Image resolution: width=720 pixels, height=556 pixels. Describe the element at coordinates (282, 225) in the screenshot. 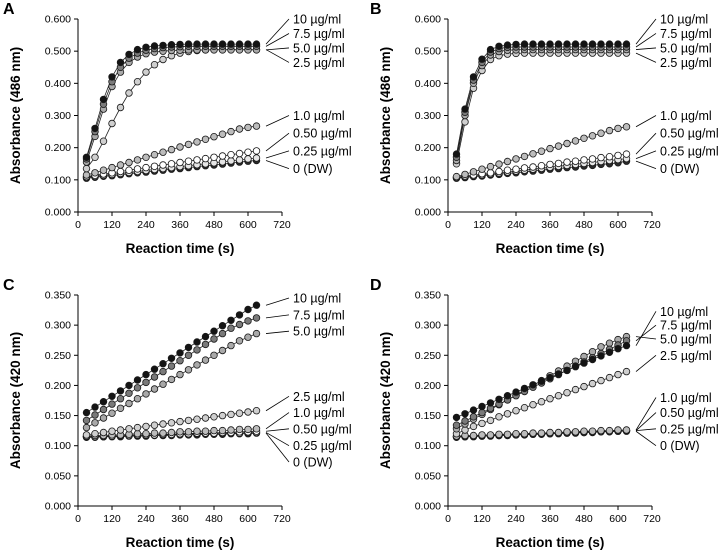

I see `x-tick-label: 720` at that location.